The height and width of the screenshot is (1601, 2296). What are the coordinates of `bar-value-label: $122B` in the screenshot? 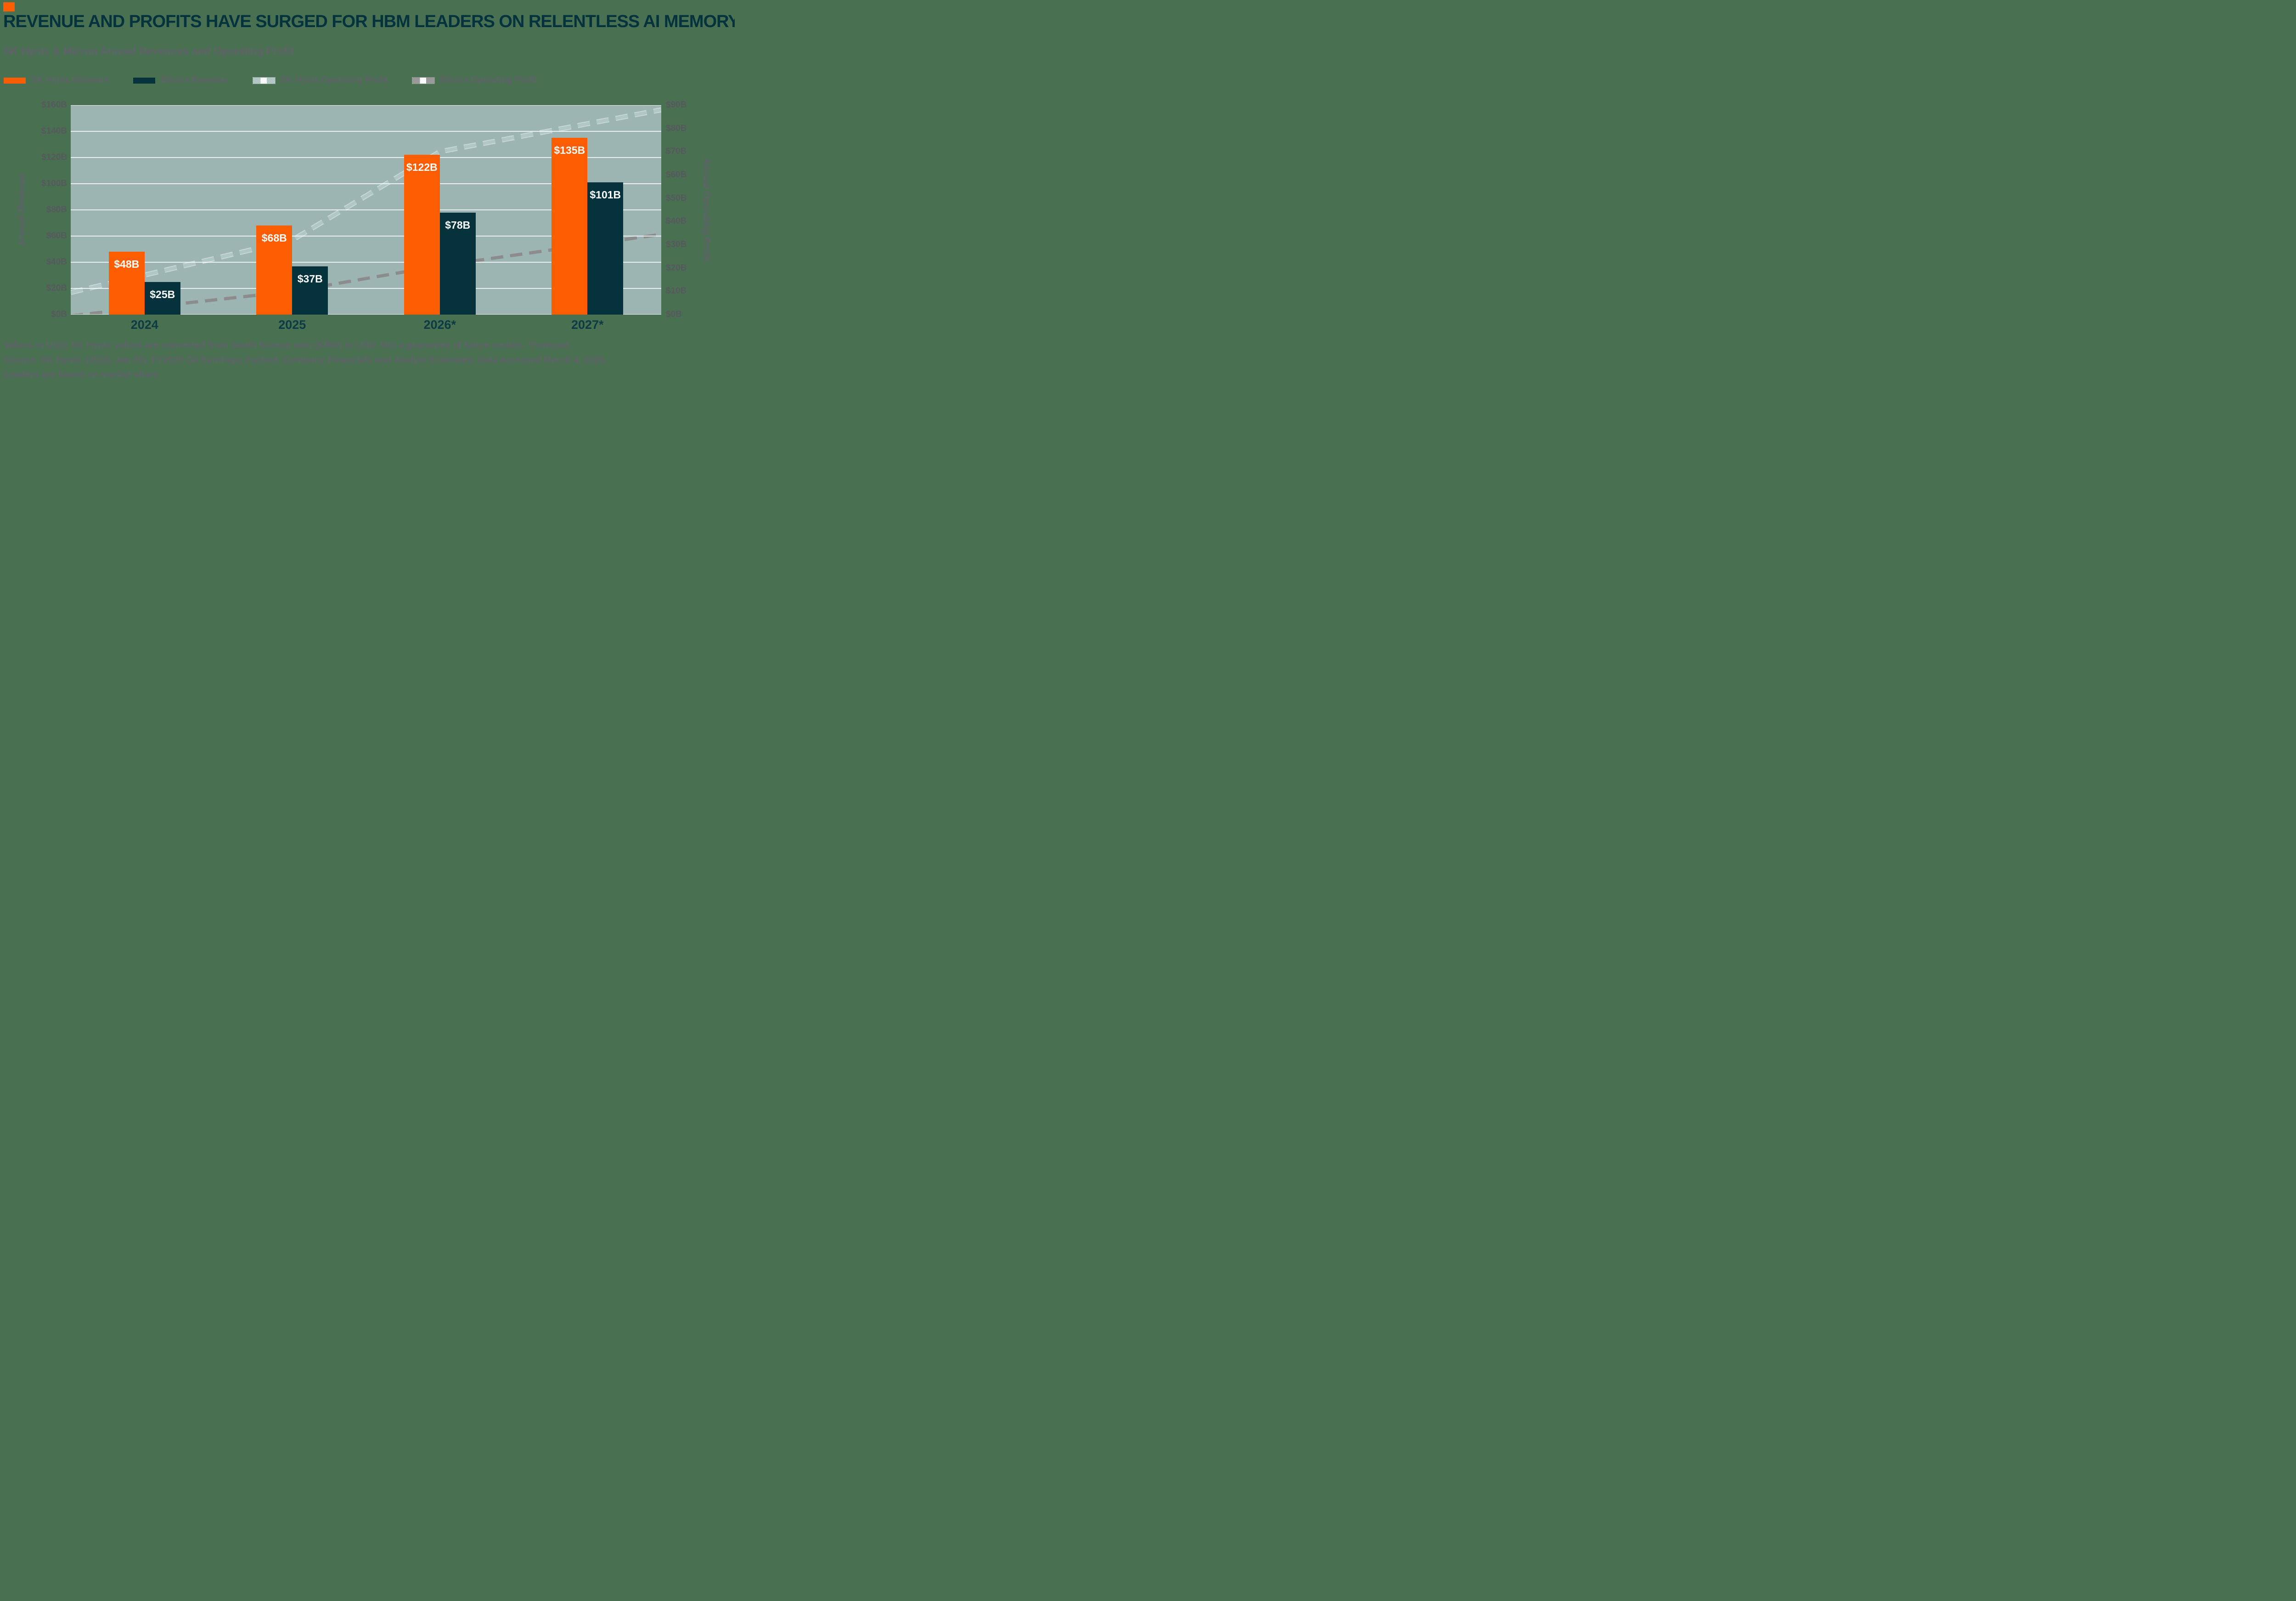 It's located at (422, 167).